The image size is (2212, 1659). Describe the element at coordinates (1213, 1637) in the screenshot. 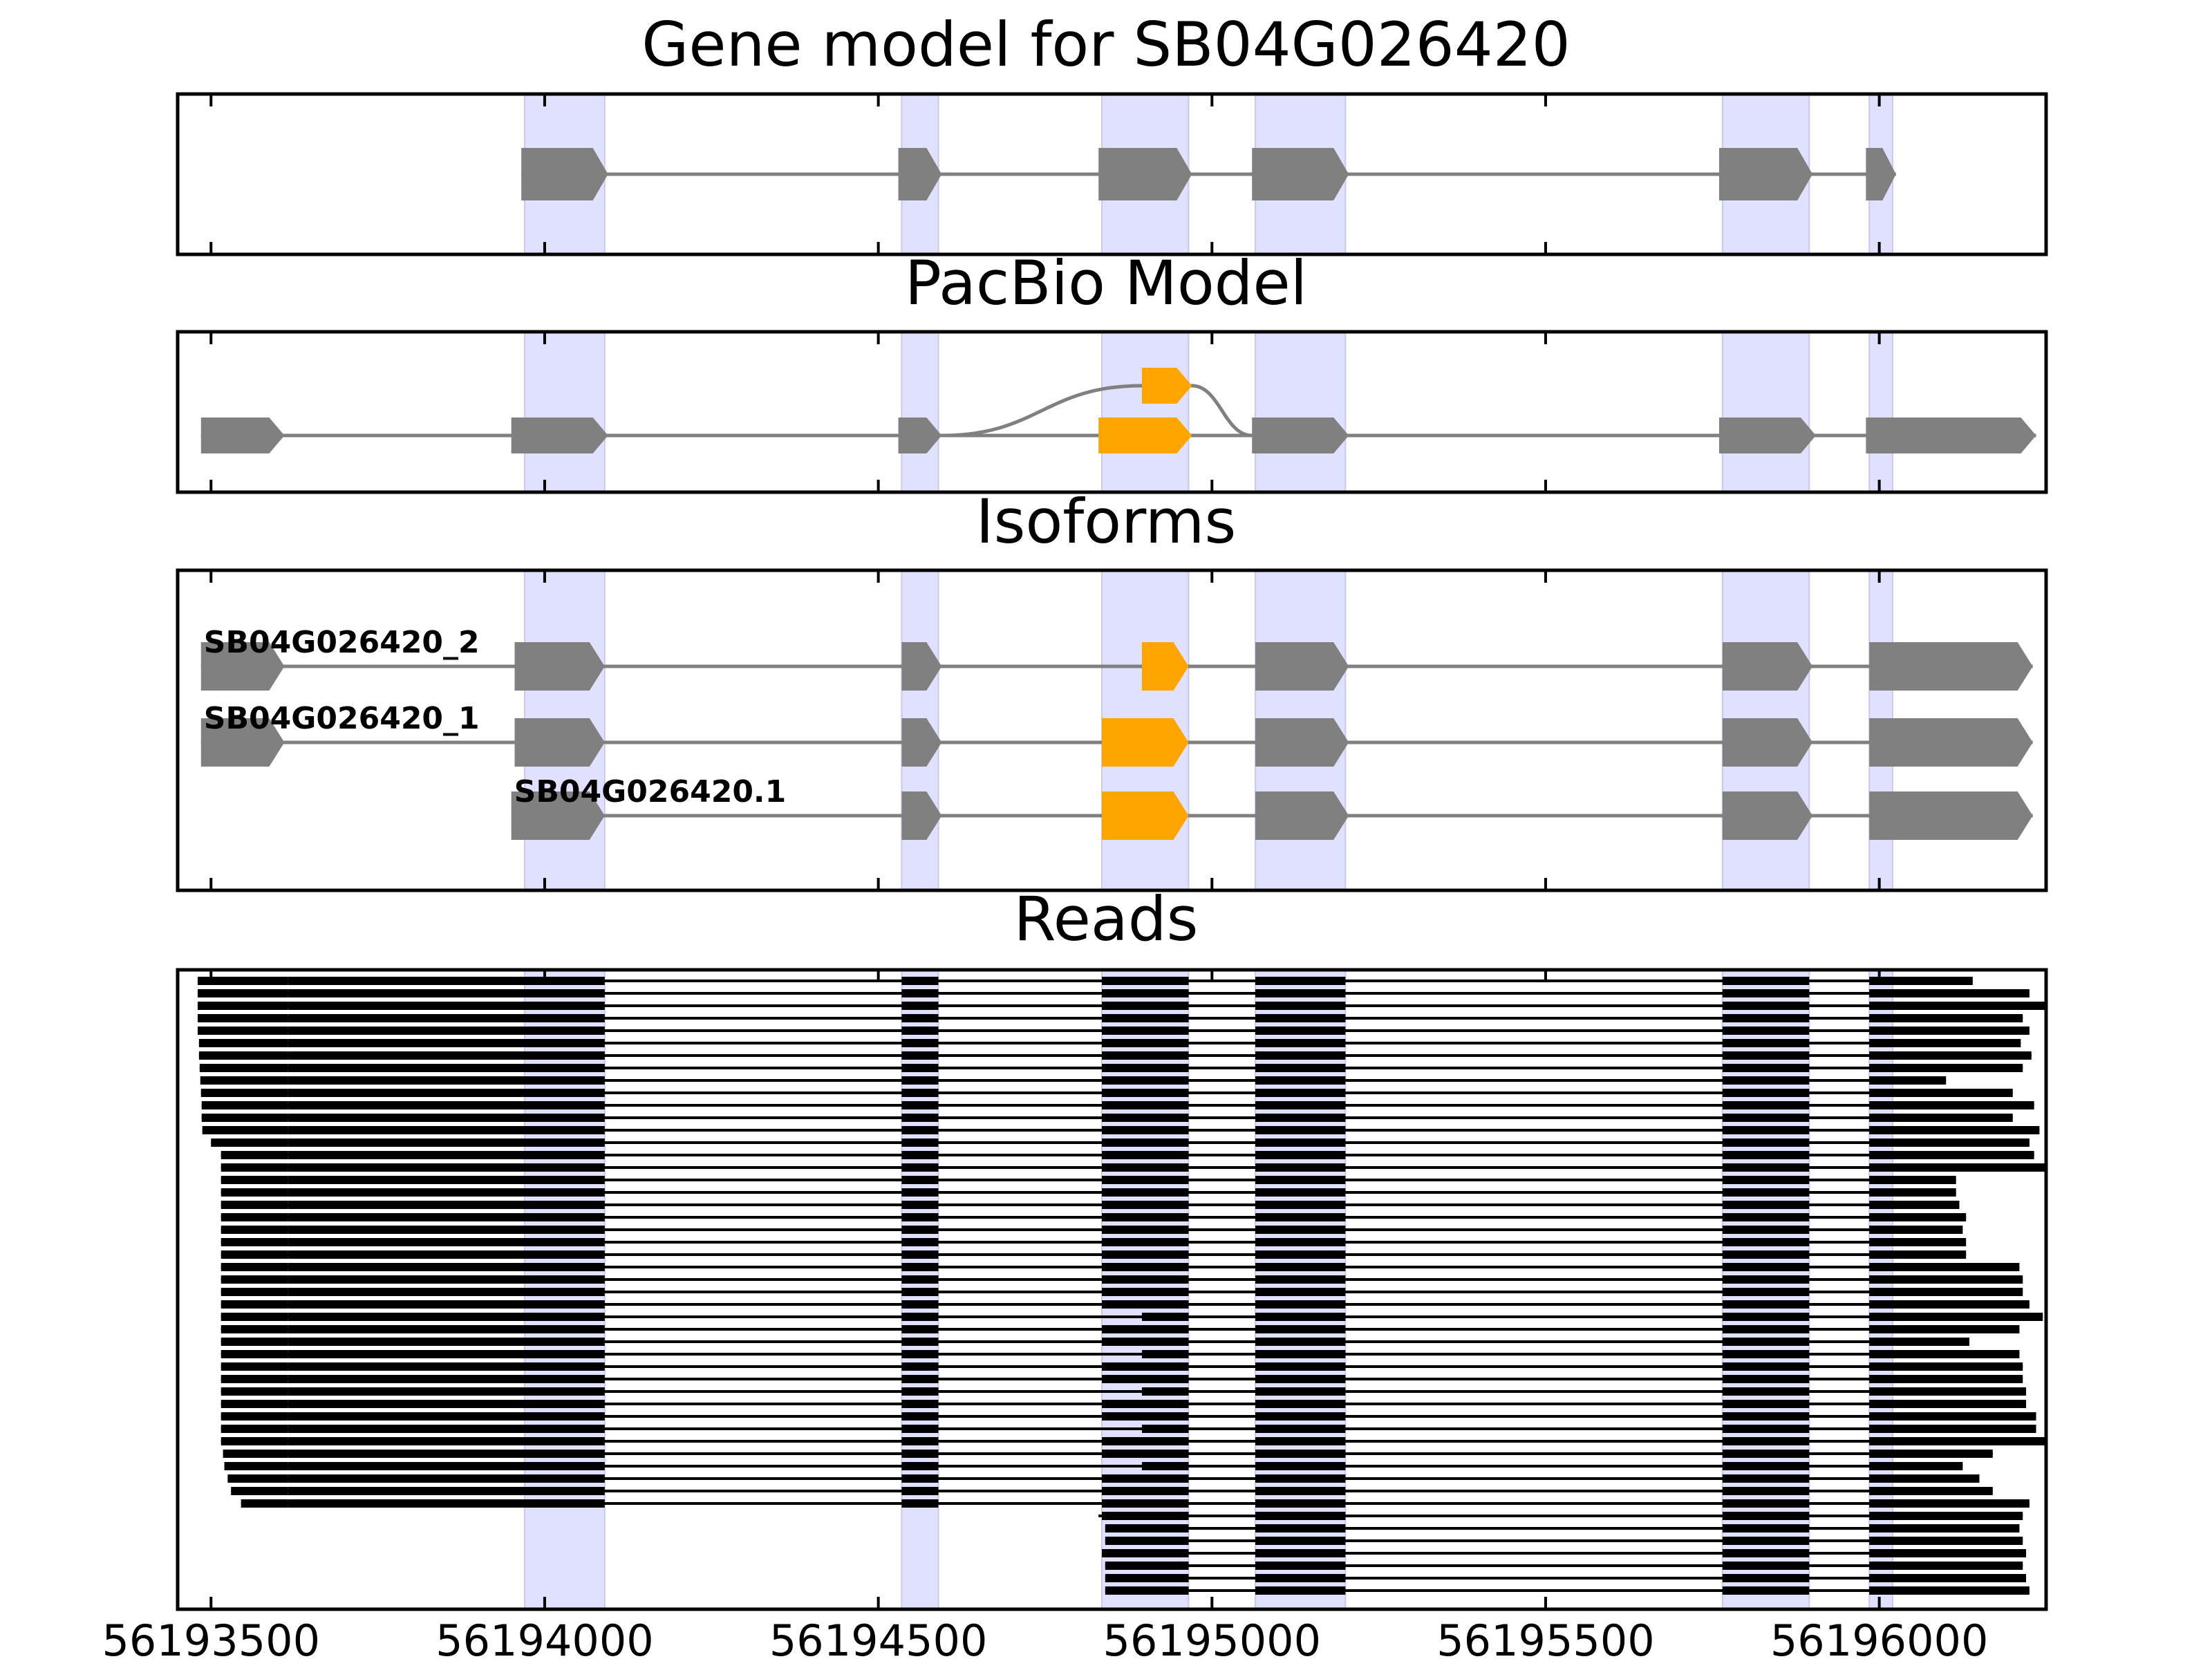

I see `x-tick-label: 56195000` at that location.